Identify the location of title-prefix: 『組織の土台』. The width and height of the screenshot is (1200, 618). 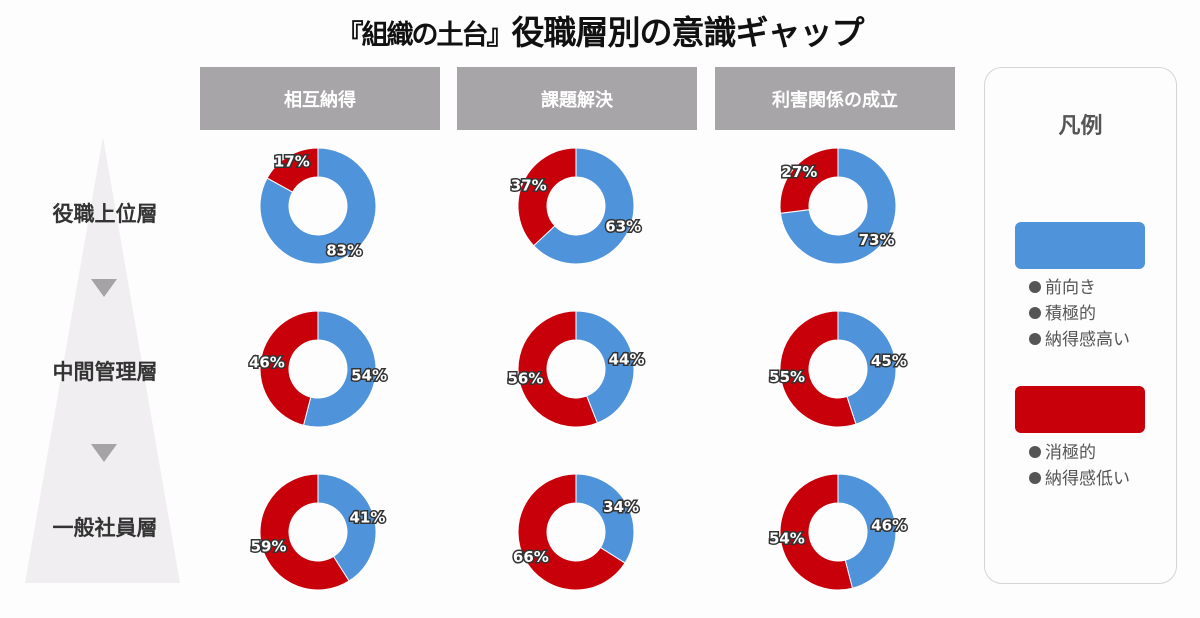
(425, 35).